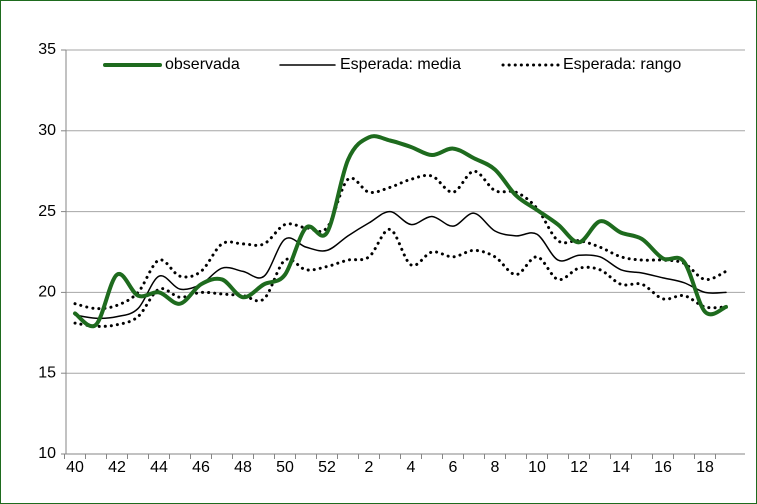 The image size is (757, 504). What do you see at coordinates (47, 453) in the screenshot?
I see `y-tick-label: 10` at bounding box center [47, 453].